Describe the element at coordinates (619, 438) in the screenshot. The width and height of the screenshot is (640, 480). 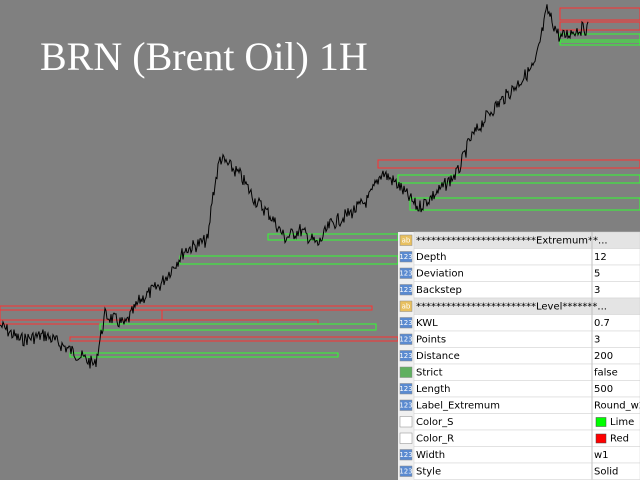
I see `property-value: Red` at that location.